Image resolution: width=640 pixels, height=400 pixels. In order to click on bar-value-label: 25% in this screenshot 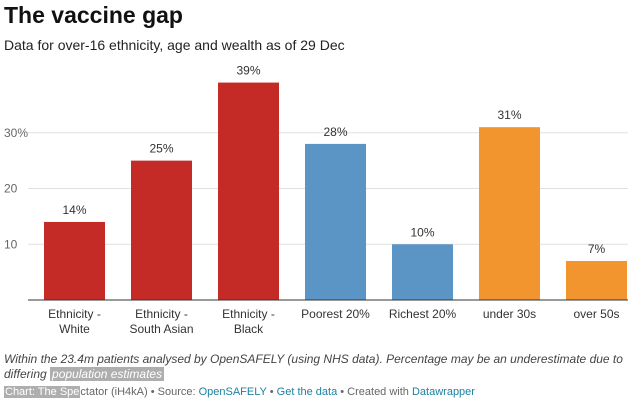, I will do `click(161, 149)`.